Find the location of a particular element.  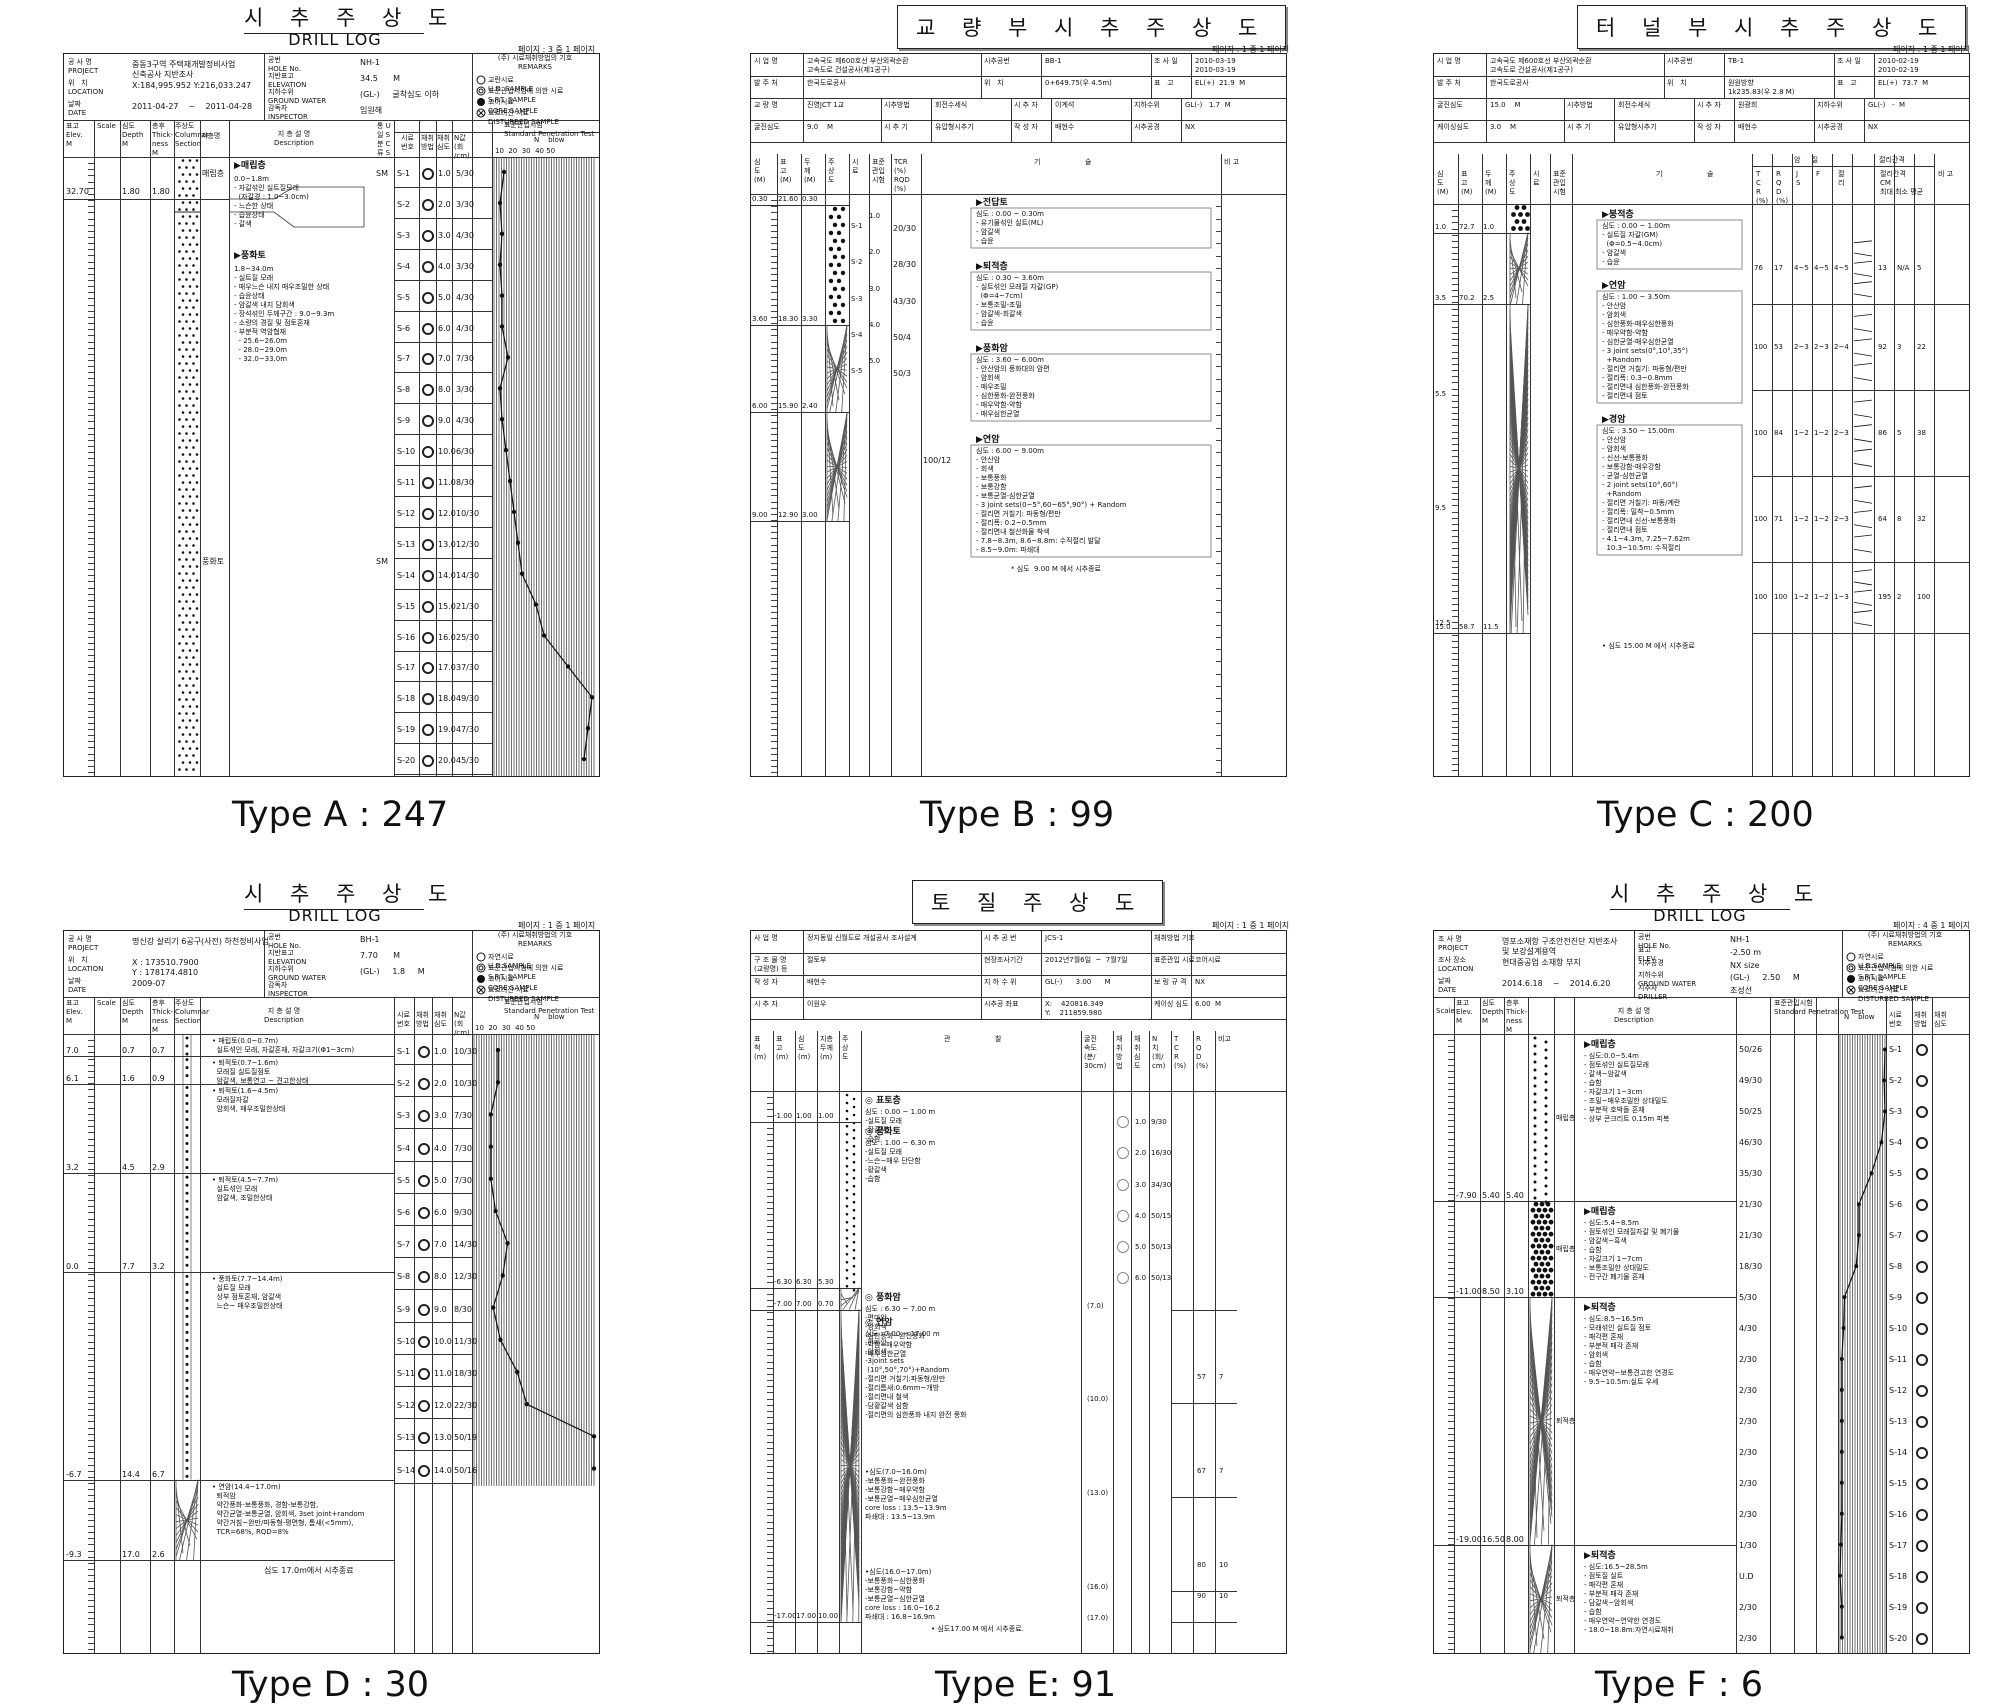

layer-thickness: 11.5 is located at coordinates (1491, 627).